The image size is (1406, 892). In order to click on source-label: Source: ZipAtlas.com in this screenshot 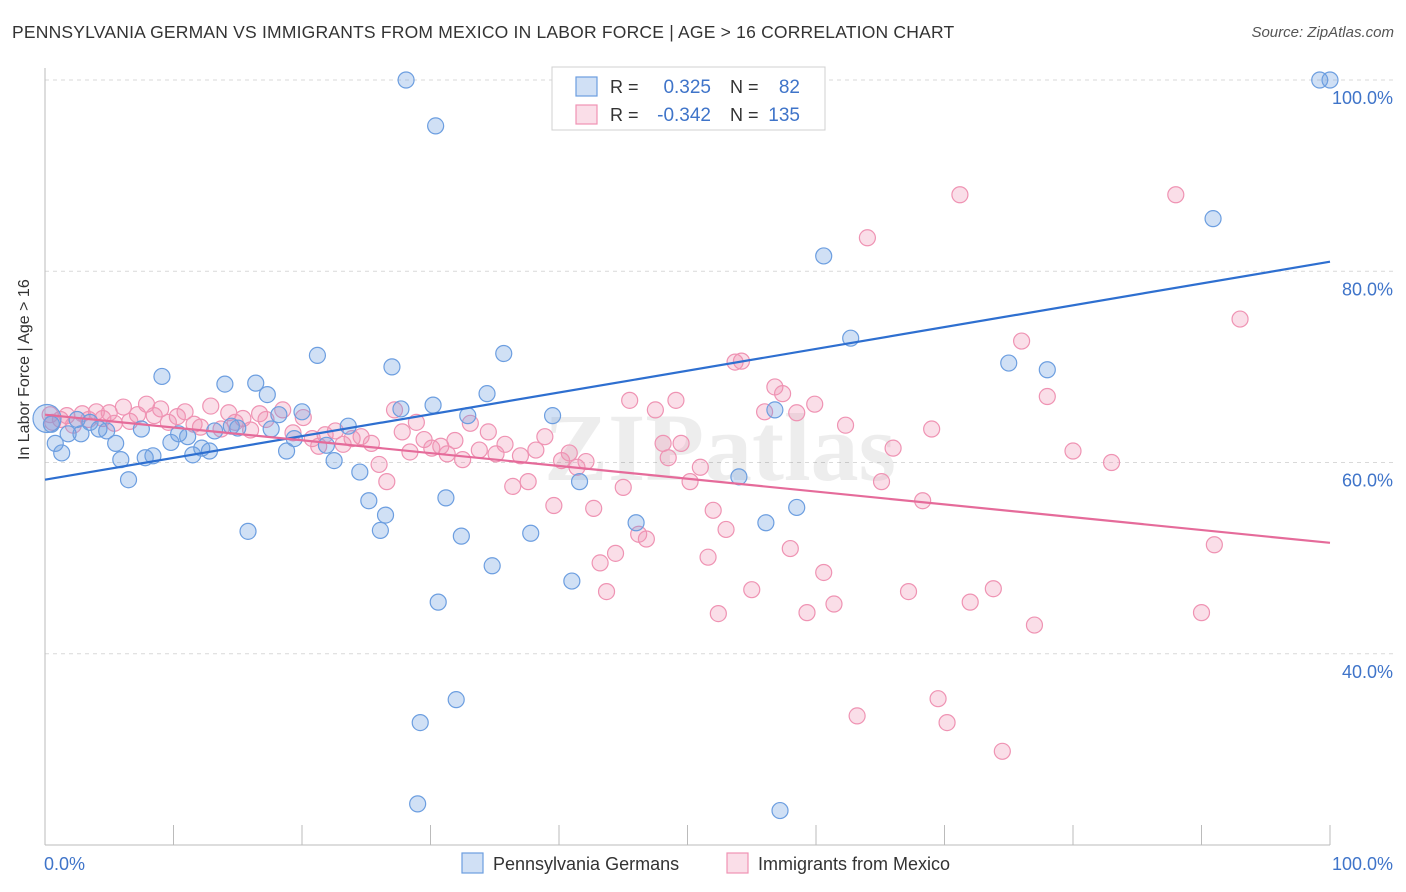, I will do `click(1322, 32)`.